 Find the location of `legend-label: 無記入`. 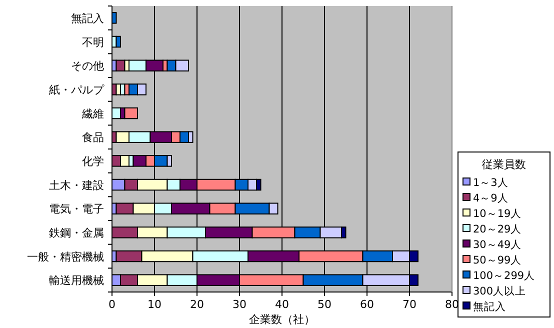

legend-label: 無記入 is located at coordinates (489, 306).